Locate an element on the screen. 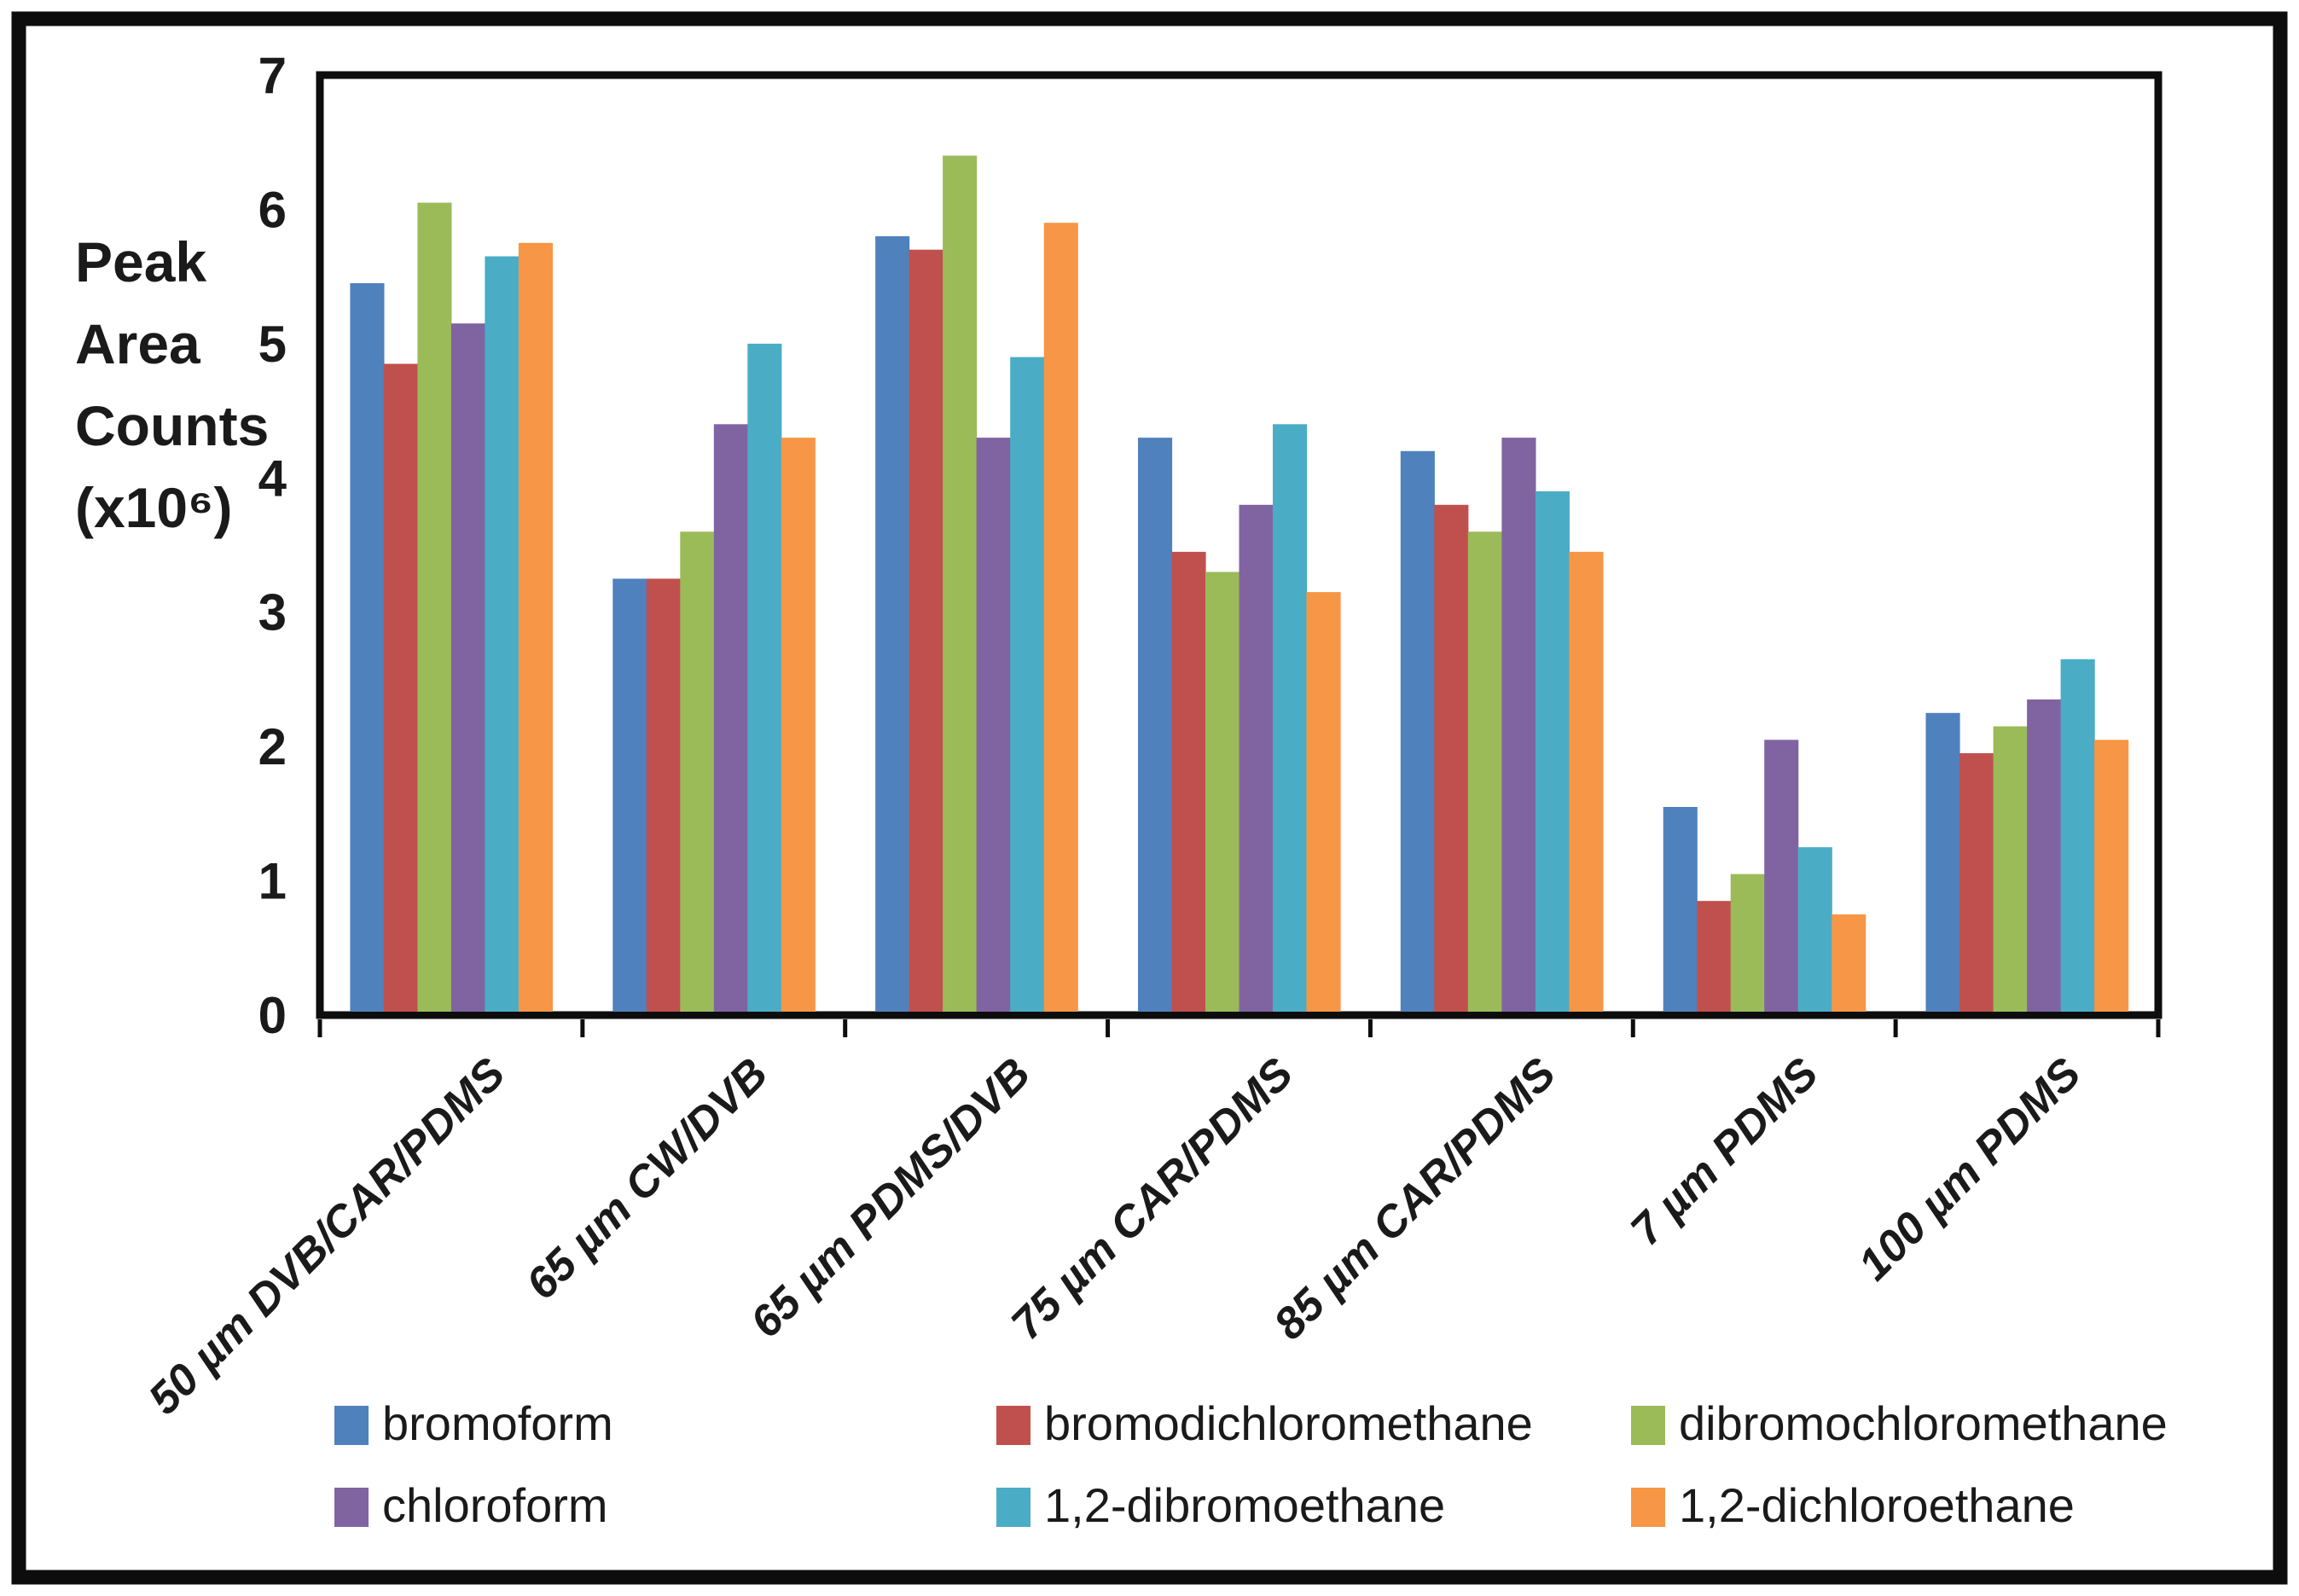  bar-1,2-dichloroethane-100 µm PDMS is located at coordinates (2111, 876).